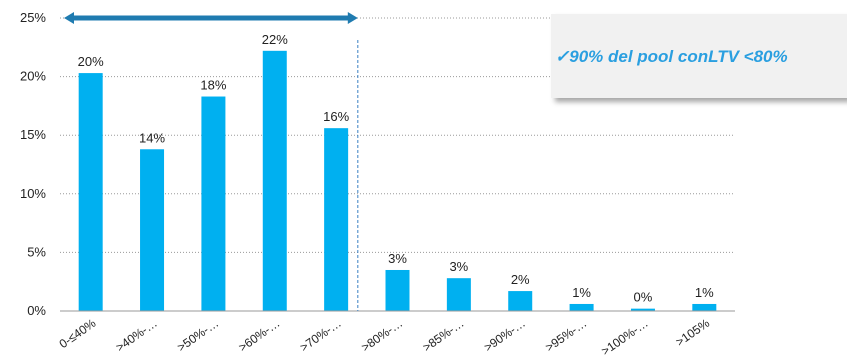  Describe the element at coordinates (336, 116) in the screenshot. I see `data-label: 16%` at that location.